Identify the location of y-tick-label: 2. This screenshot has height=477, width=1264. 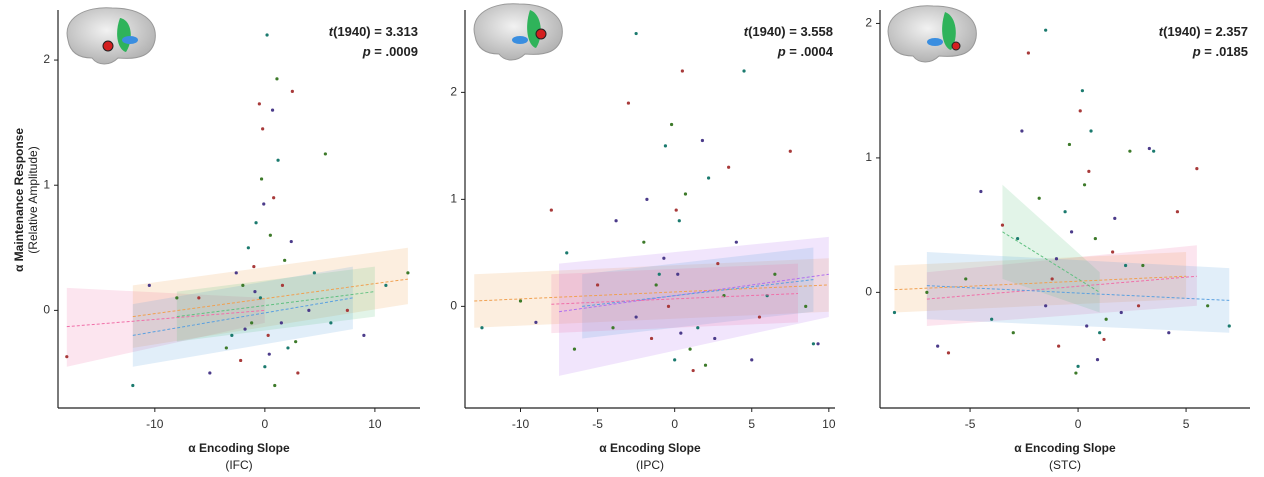
(868, 23).